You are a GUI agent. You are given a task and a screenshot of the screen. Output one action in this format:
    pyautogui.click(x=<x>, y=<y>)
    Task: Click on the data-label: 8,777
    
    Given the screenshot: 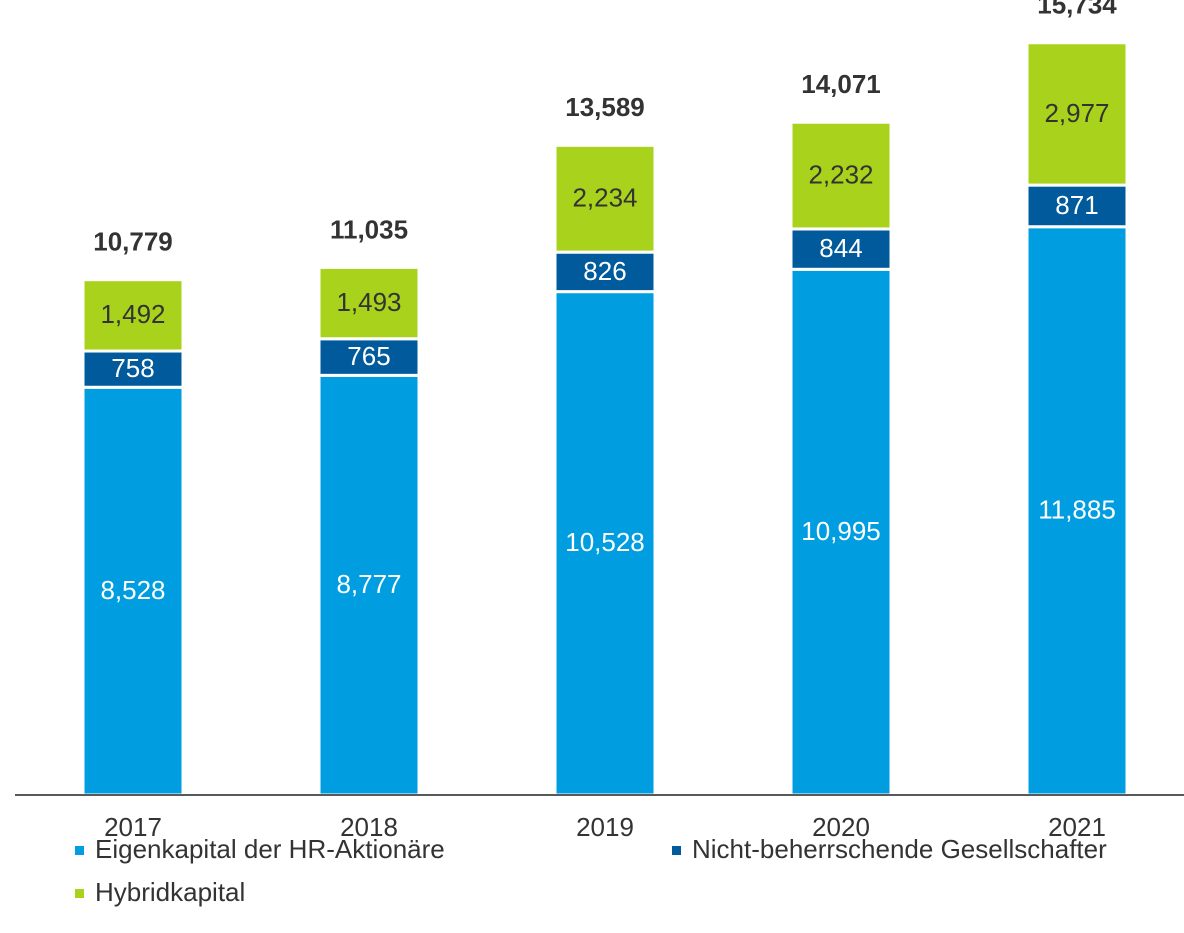 What is the action you would take?
    pyautogui.click(x=368, y=584)
    